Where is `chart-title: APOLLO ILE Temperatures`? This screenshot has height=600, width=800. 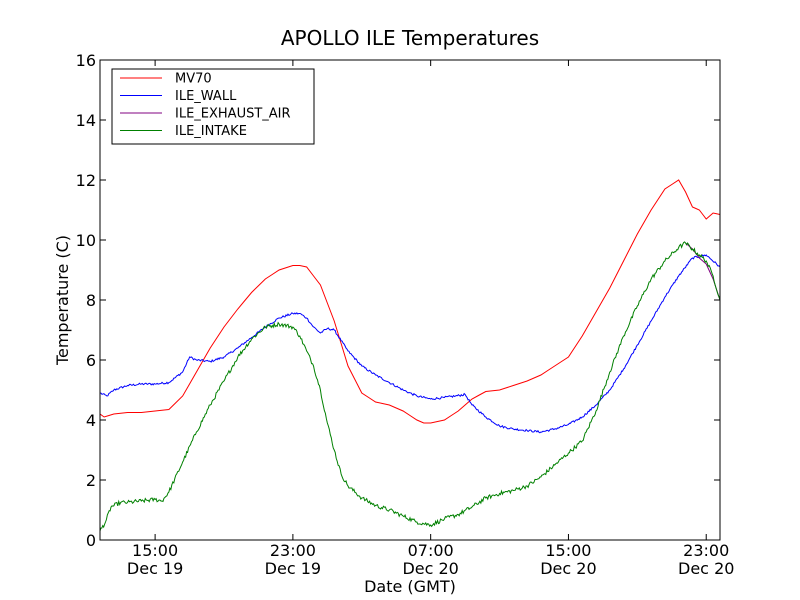
chart-title: APOLLO ILE Temperatures is located at coordinates (410, 38).